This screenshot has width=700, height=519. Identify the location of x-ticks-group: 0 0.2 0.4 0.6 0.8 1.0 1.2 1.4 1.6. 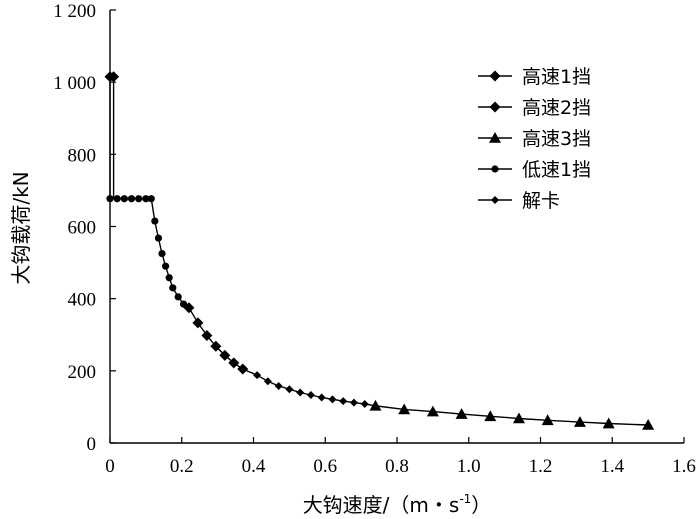
(400, 457).